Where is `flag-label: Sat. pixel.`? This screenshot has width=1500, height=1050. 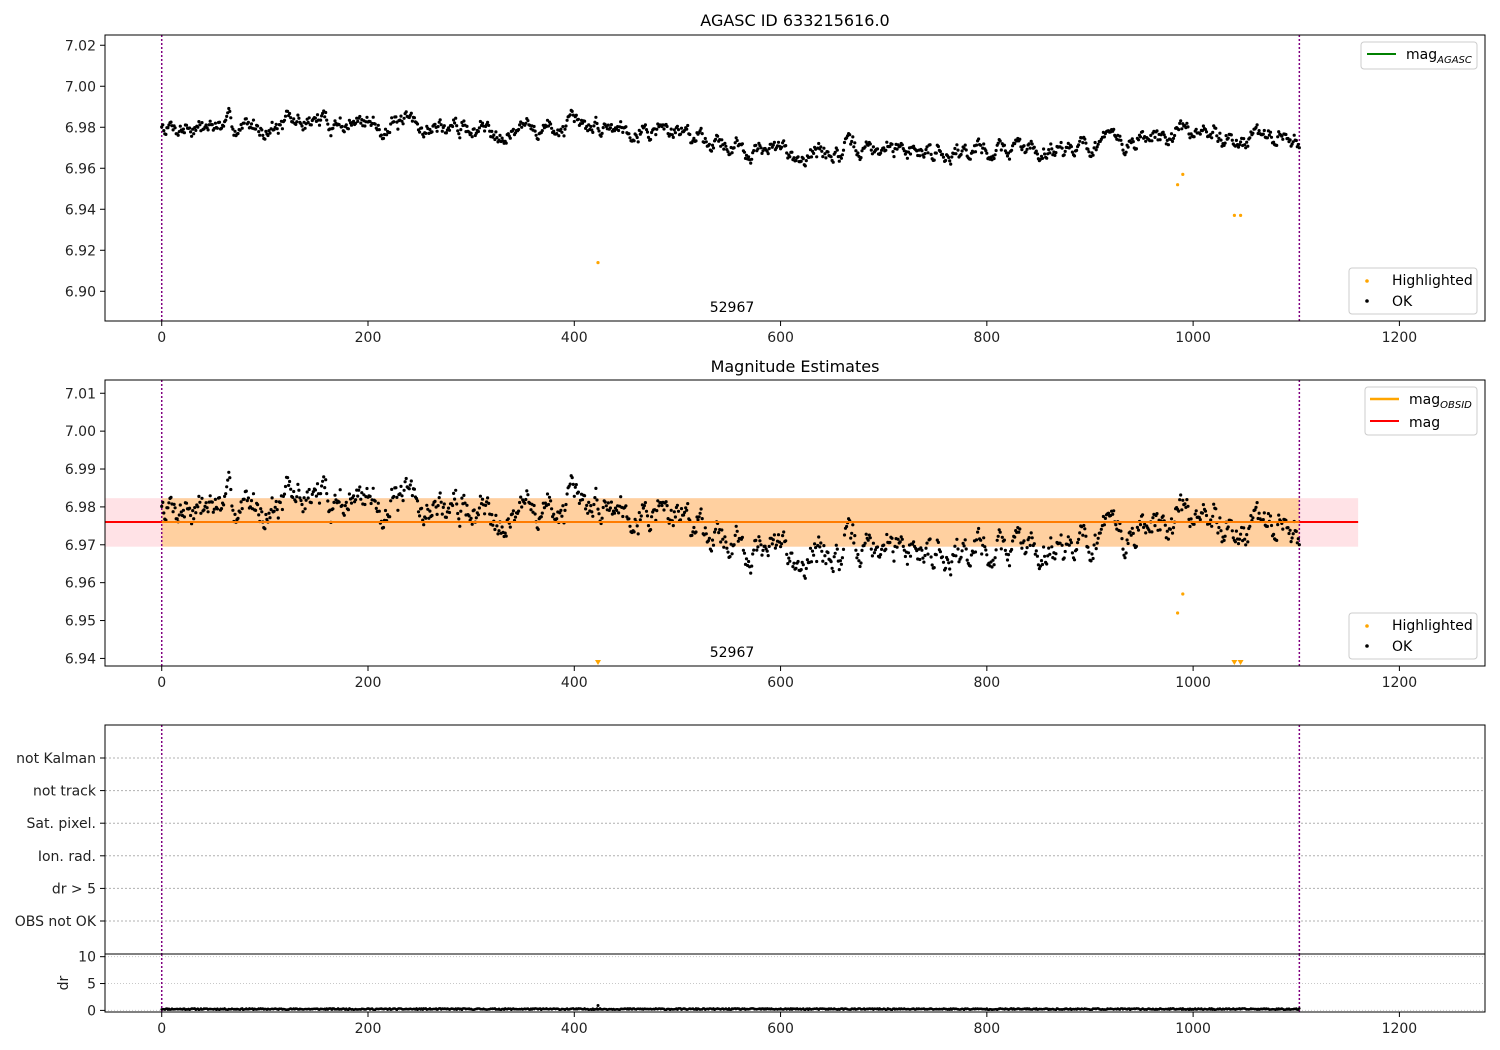 flag-label: Sat. pixel. is located at coordinates (61, 824).